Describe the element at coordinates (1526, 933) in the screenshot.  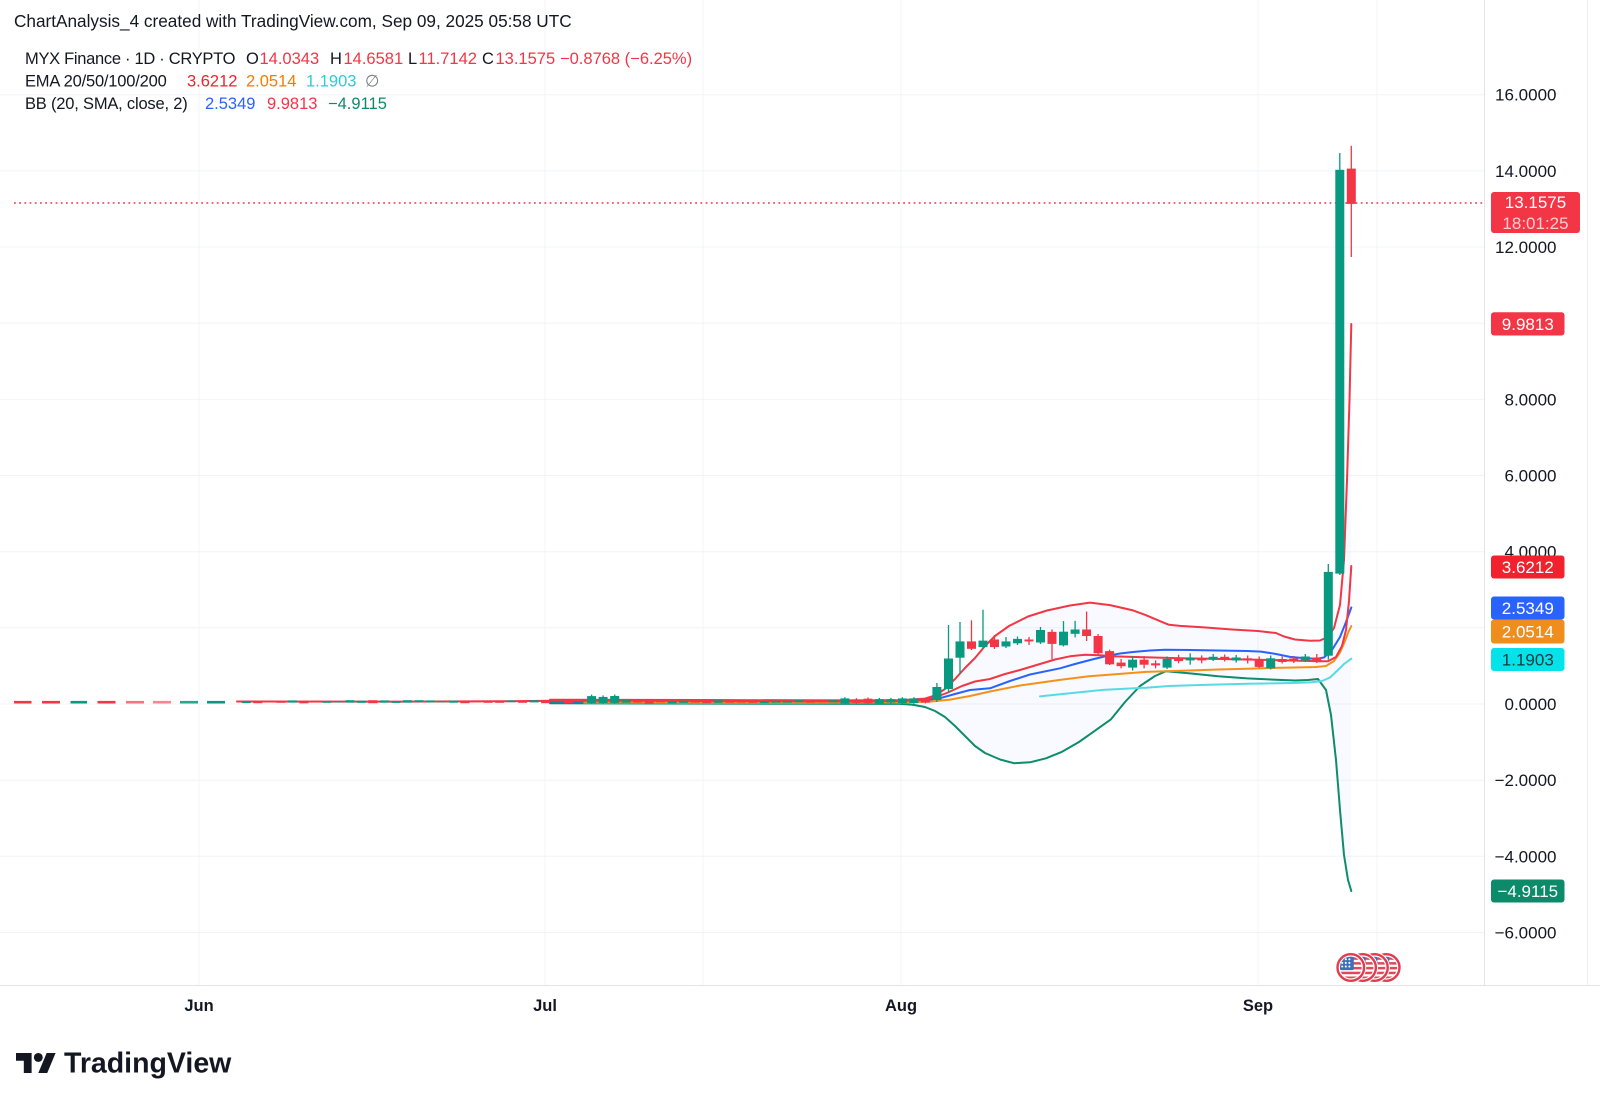
I see `svg-text: −6.0000` at that location.